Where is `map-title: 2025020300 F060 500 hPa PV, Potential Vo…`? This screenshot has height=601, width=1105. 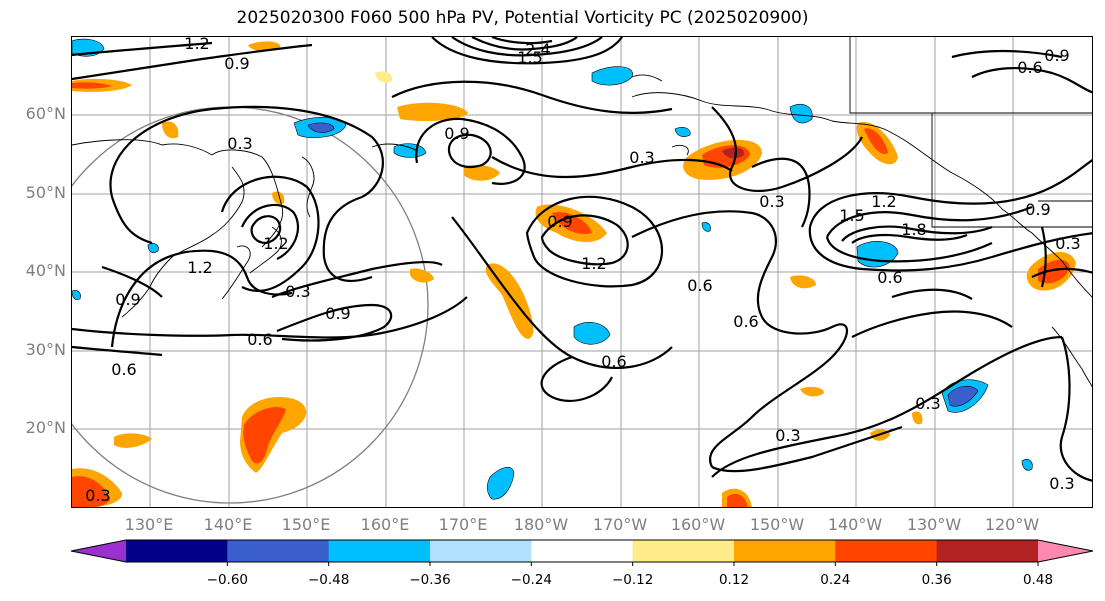 map-title: 2025020300 F060 500 hPa PV, Potential Vo… is located at coordinates (522, 18).